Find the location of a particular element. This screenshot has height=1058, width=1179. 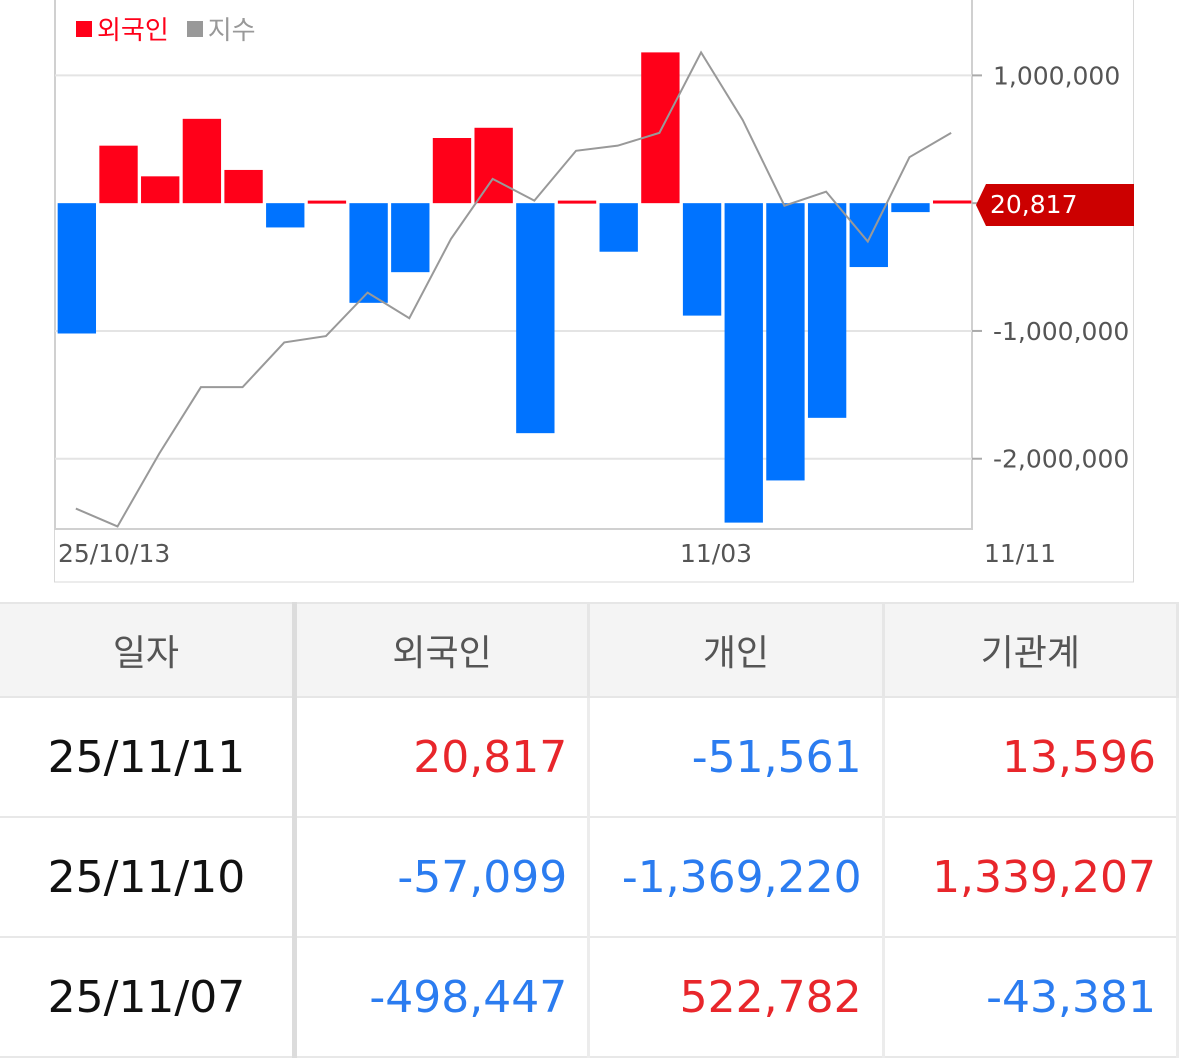

row-foreign: -57,099 is located at coordinates (442, 877).